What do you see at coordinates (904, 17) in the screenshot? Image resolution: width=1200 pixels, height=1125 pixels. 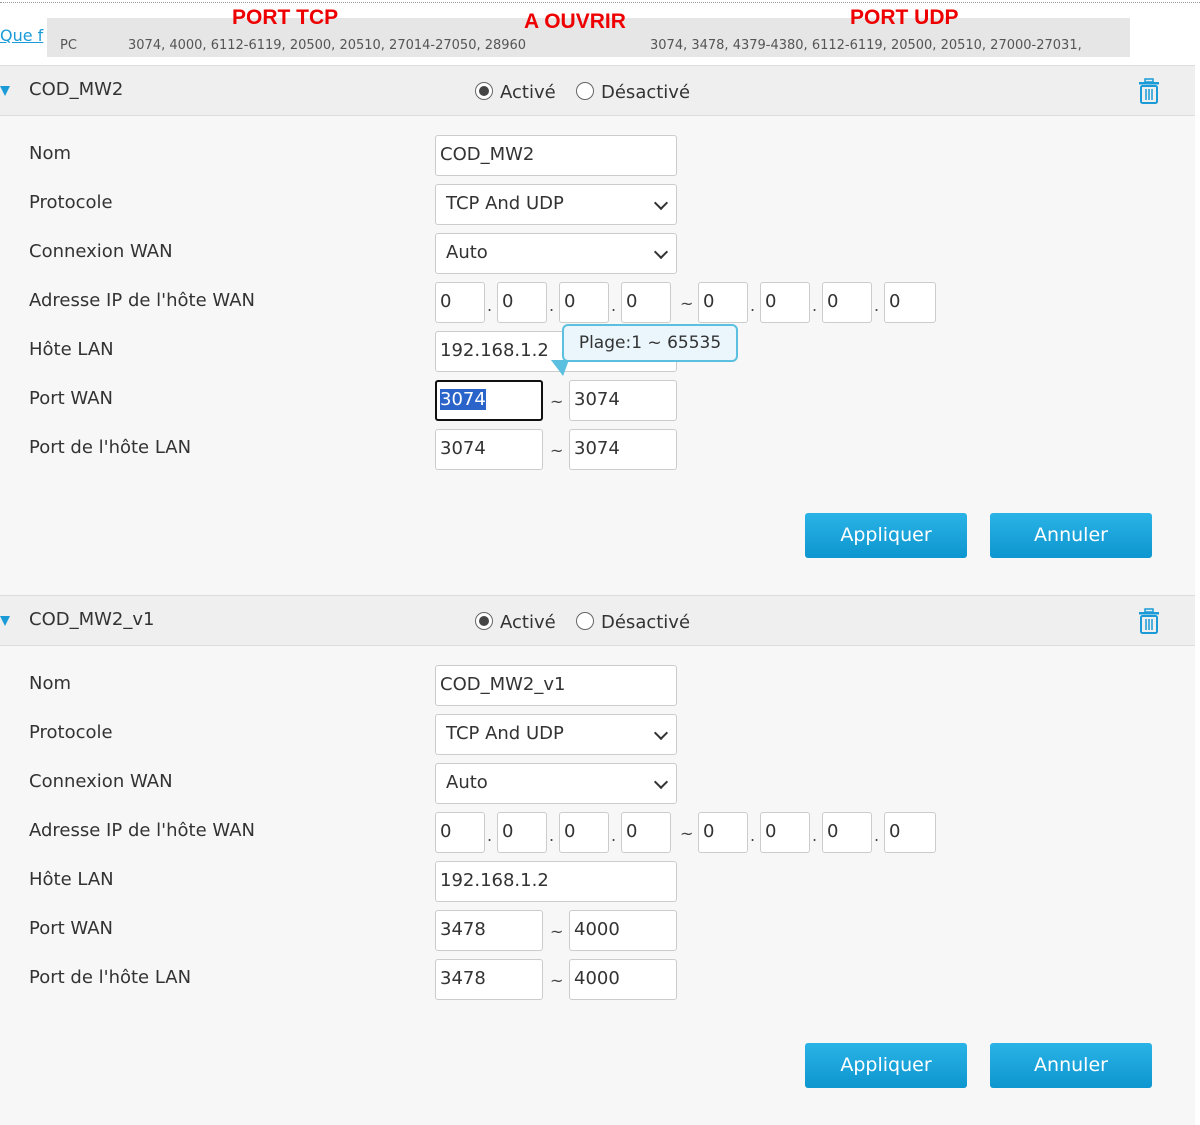 I see `annotation-udp: PORT UDP` at bounding box center [904, 17].